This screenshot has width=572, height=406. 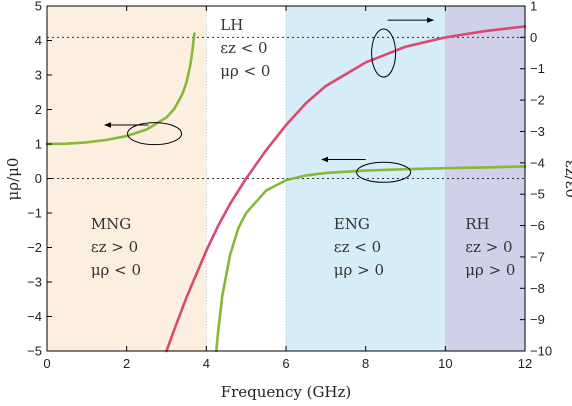 I want to click on y-left-tick-label: 1, so click(x=38, y=144).